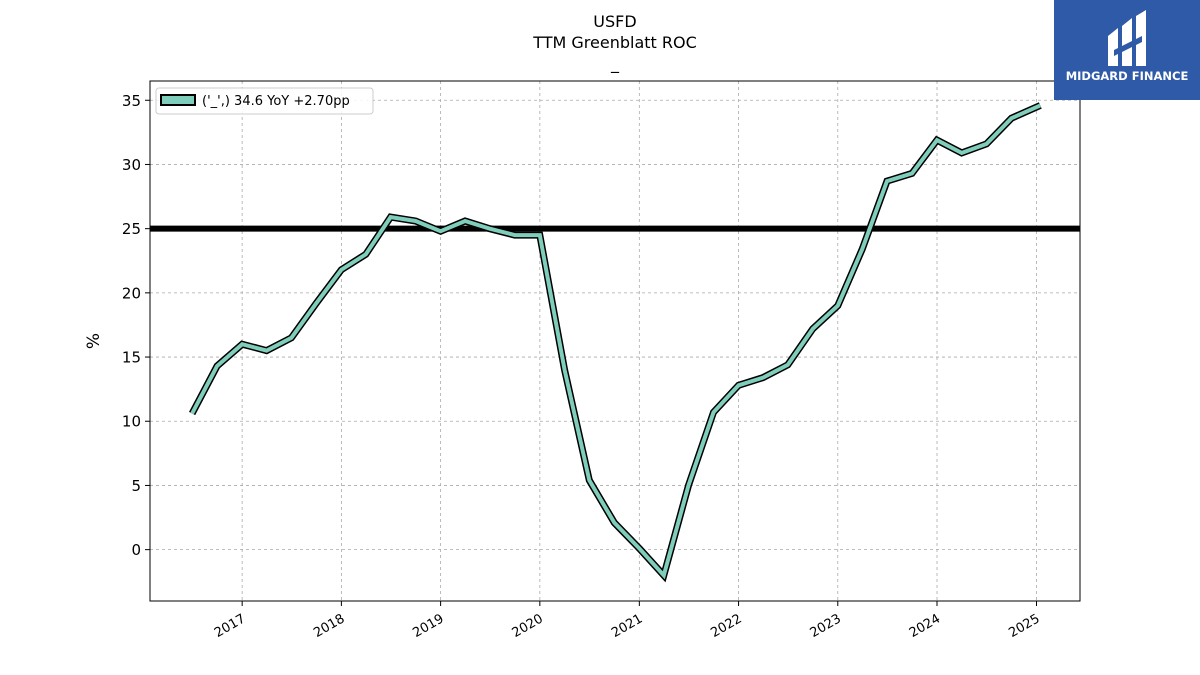 Image resolution: width=1200 pixels, height=675 pixels. What do you see at coordinates (528, 626) in the screenshot?
I see `x-tick-label: 2020` at bounding box center [528, 626].